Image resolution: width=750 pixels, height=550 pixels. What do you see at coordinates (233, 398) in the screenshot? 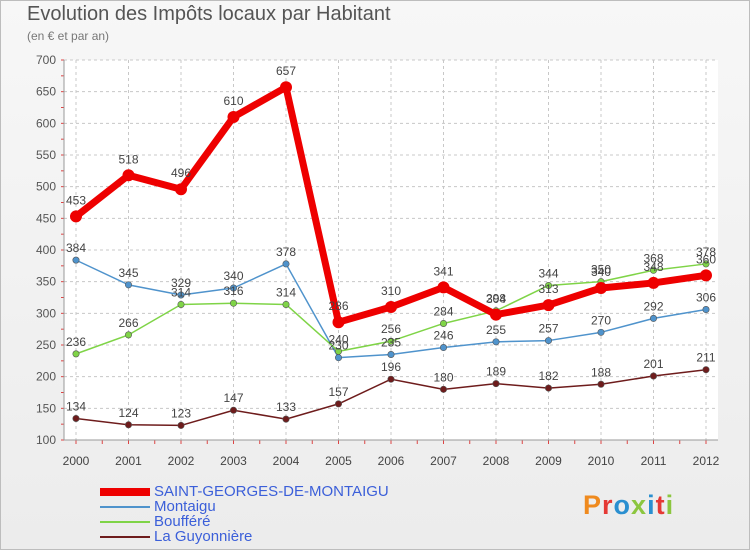
I see `data-label: 147` at bounding box center [233, 398].